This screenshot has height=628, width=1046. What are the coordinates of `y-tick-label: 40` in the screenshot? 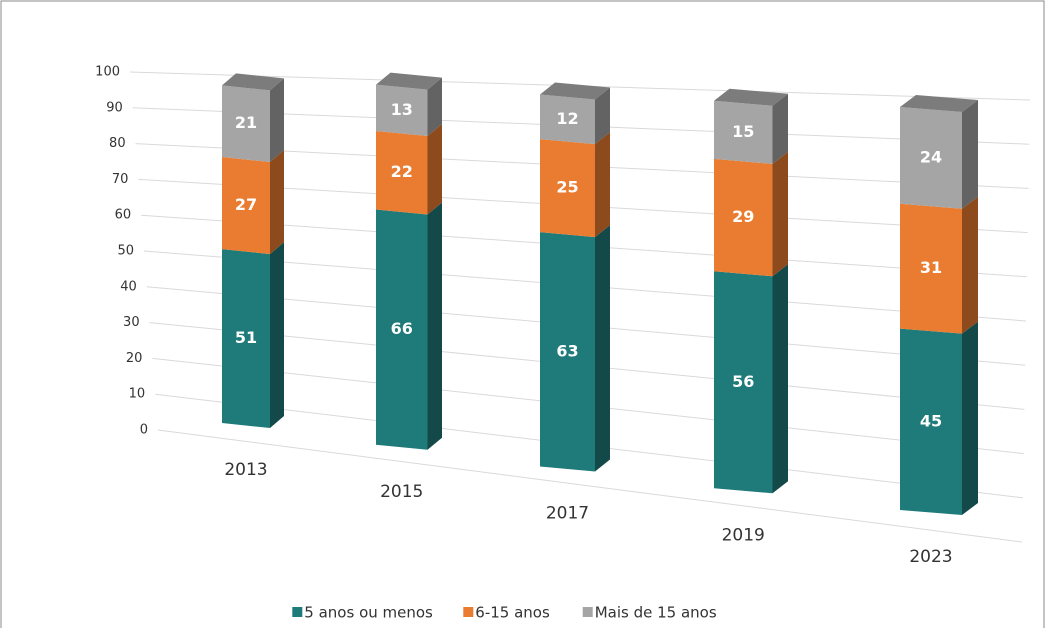 It's located at (128, 286).